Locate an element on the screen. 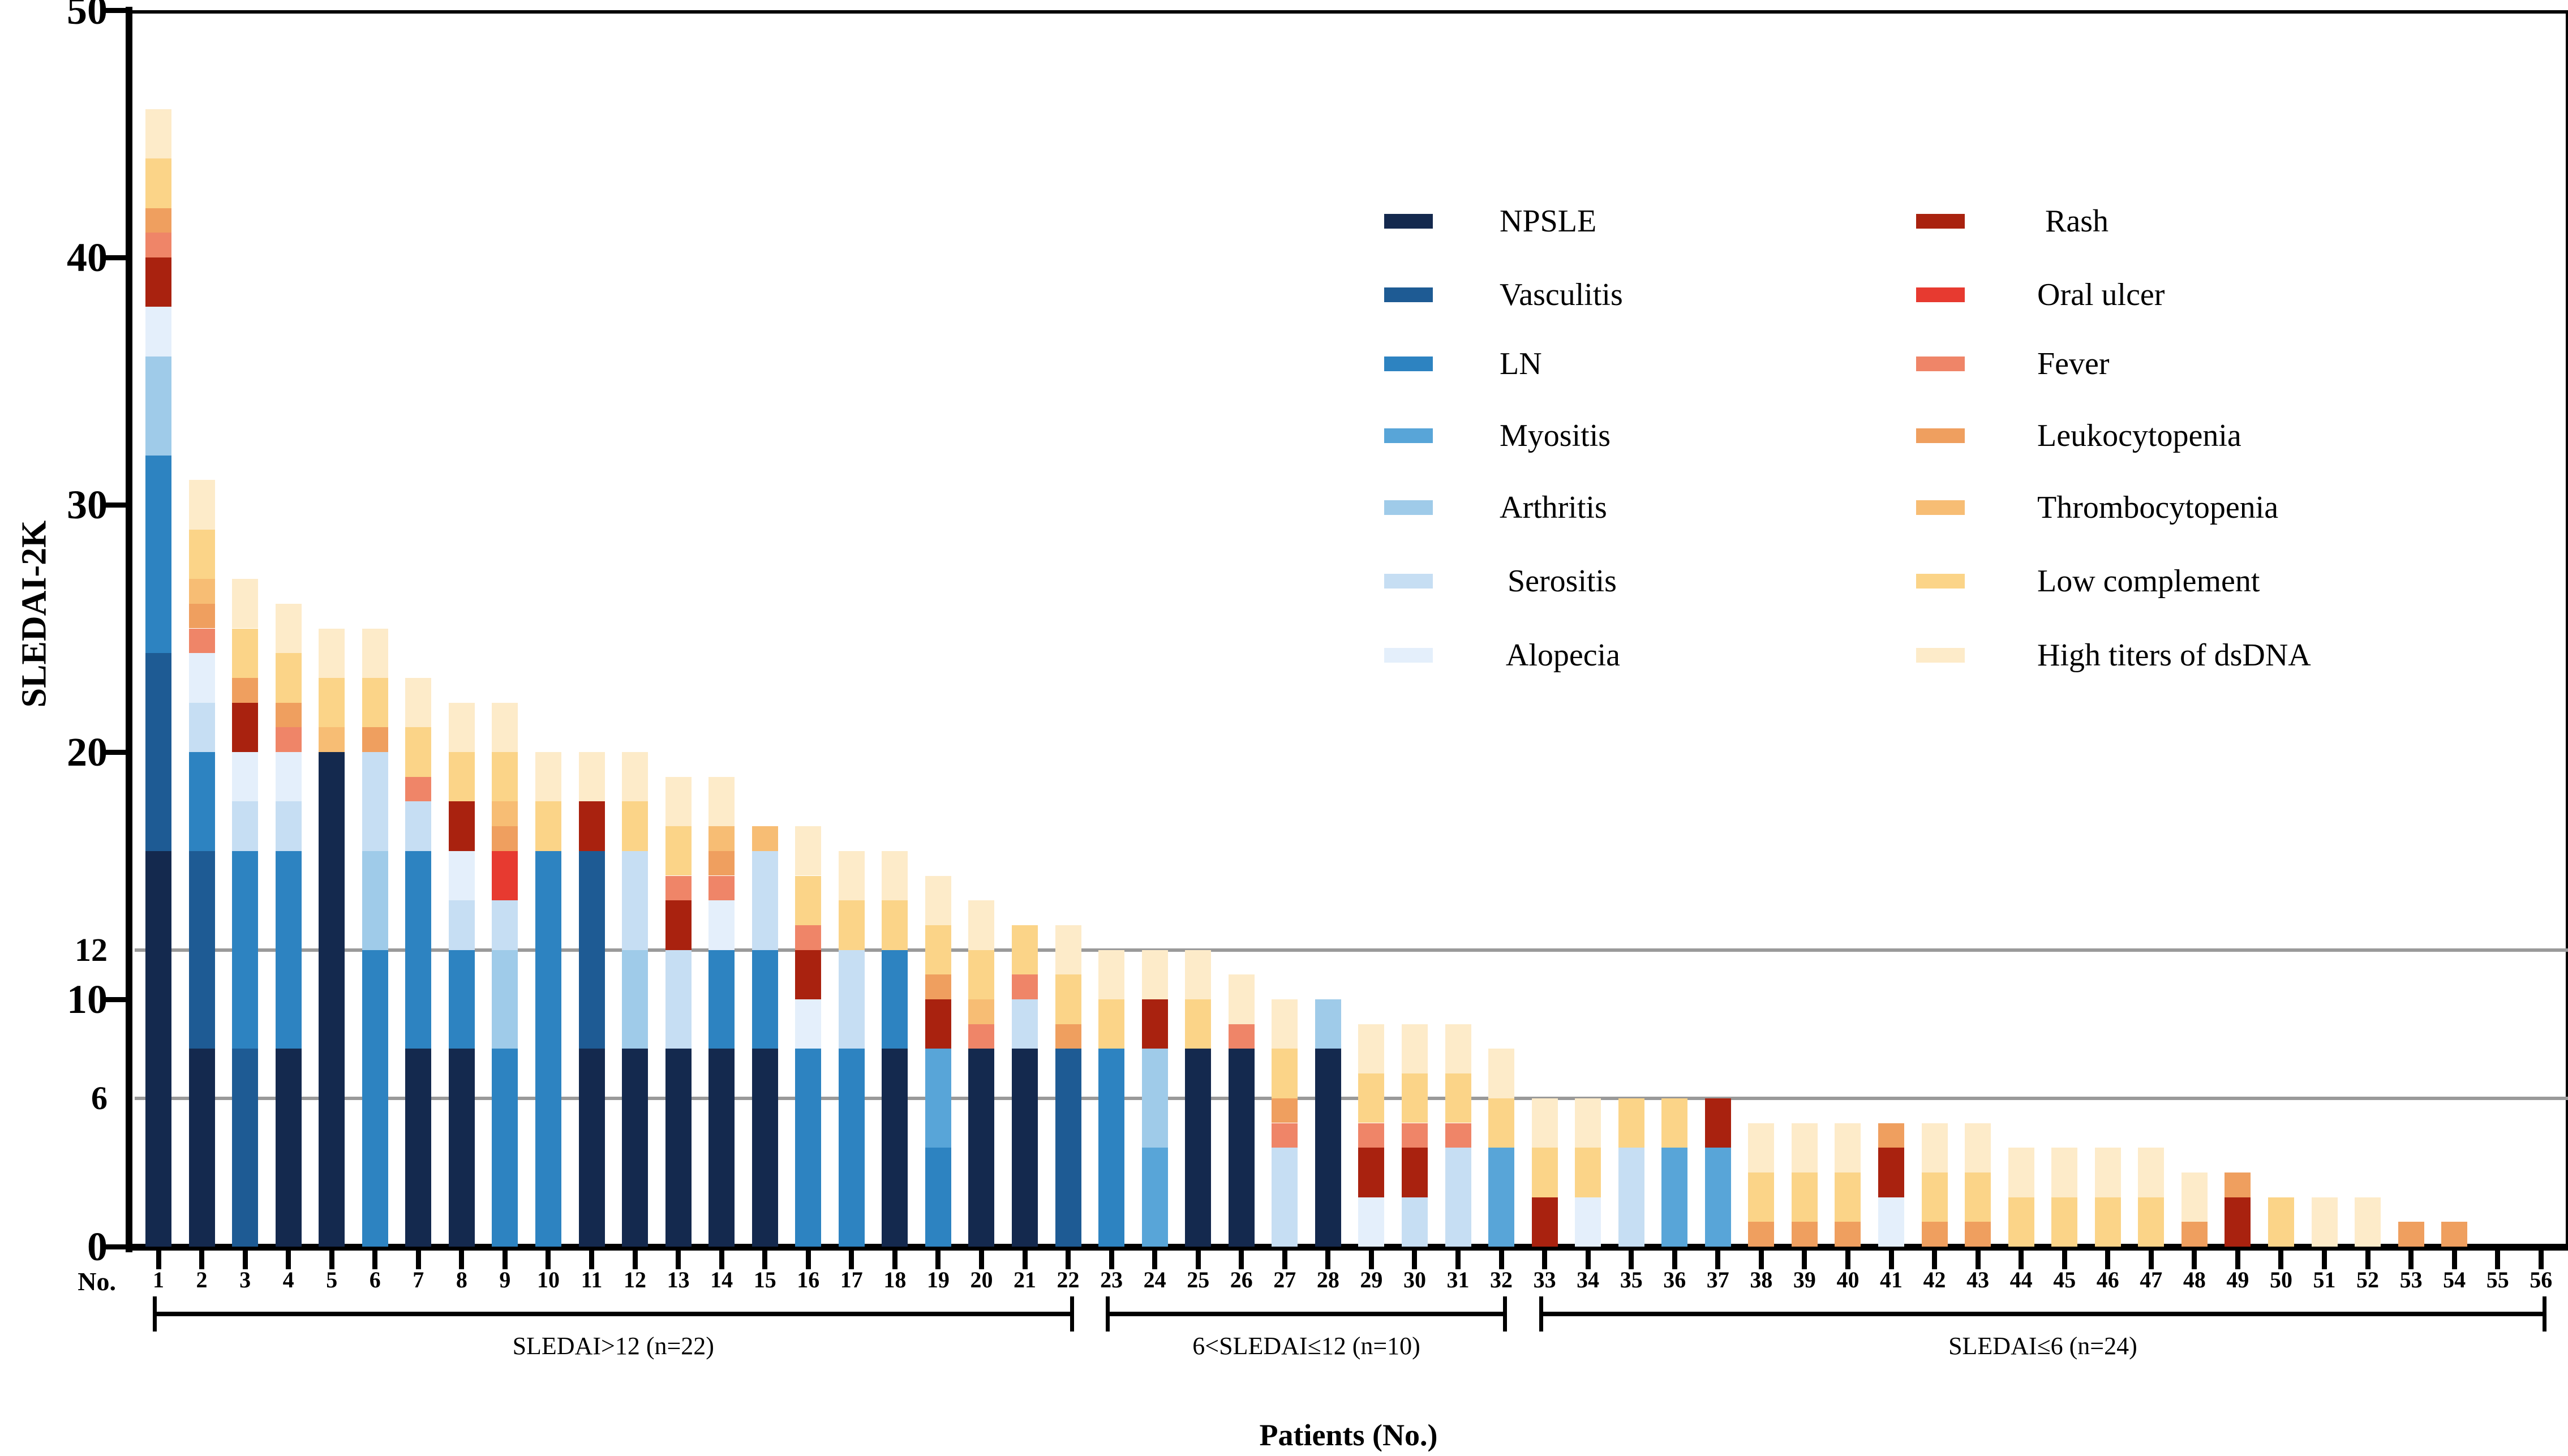 This screenshot has height=1456, width=2568. bar-segment-thrombocytopenia is located at coordinates (981, 1011).